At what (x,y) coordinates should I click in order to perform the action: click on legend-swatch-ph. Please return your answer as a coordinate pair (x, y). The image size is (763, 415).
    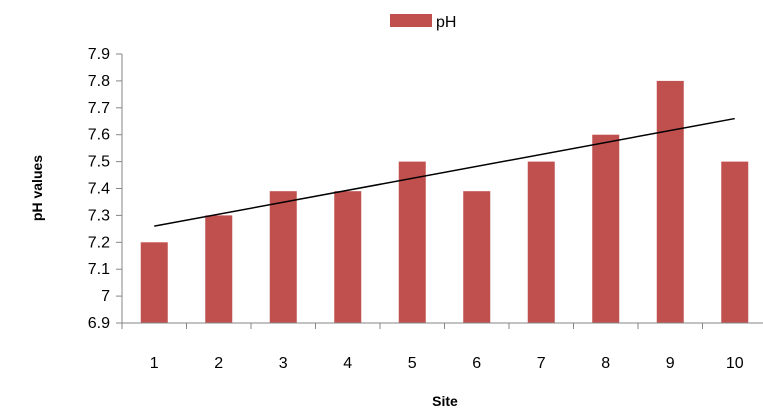
    Looking at the image, I should click on (411, 20).